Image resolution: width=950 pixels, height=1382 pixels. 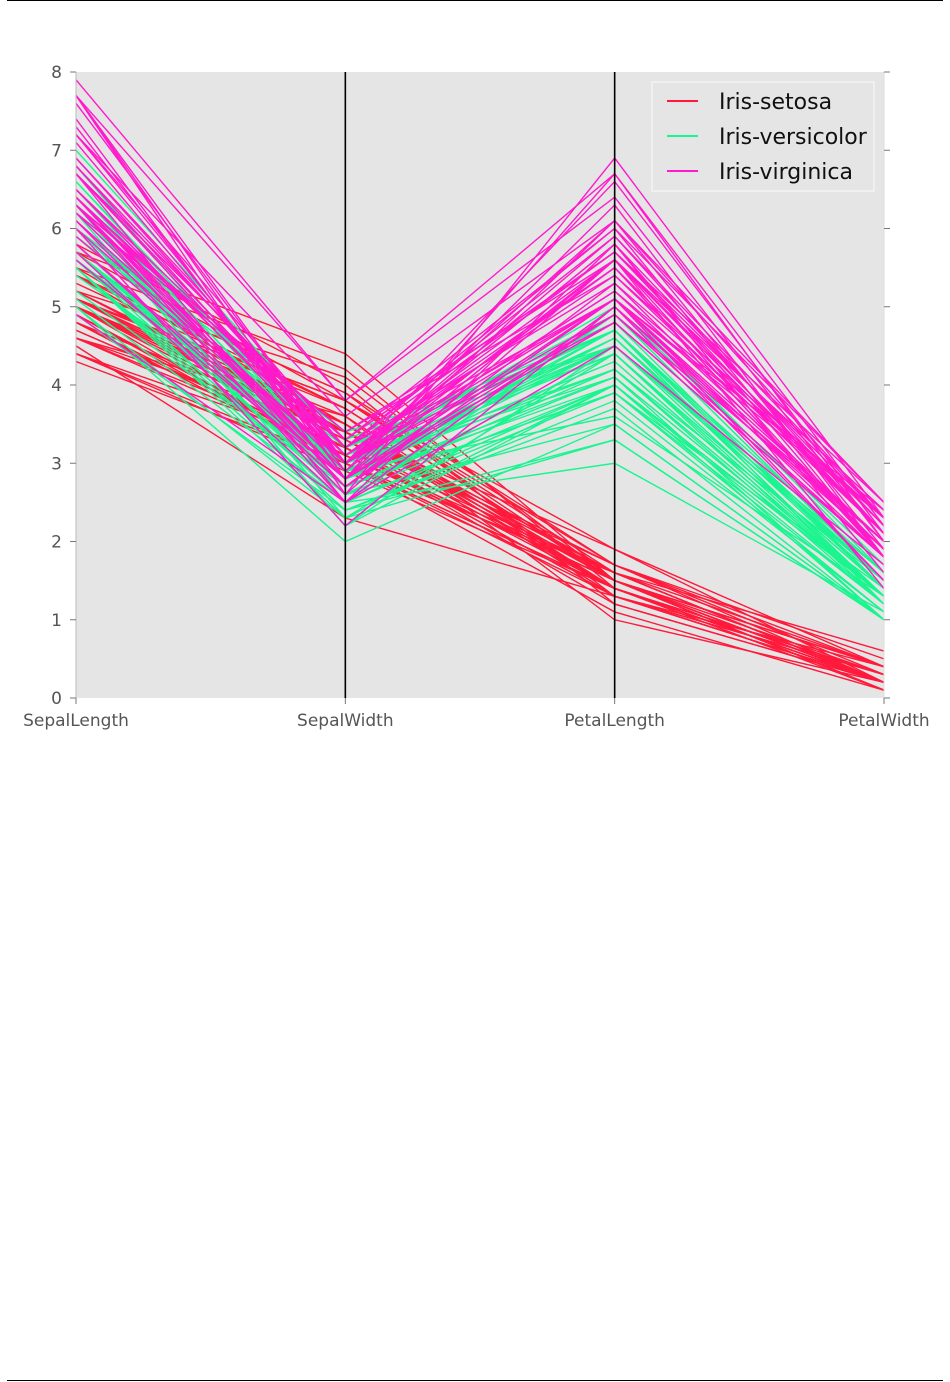 I want to click on y-tick-label: 8, so click(x=56, y=73).